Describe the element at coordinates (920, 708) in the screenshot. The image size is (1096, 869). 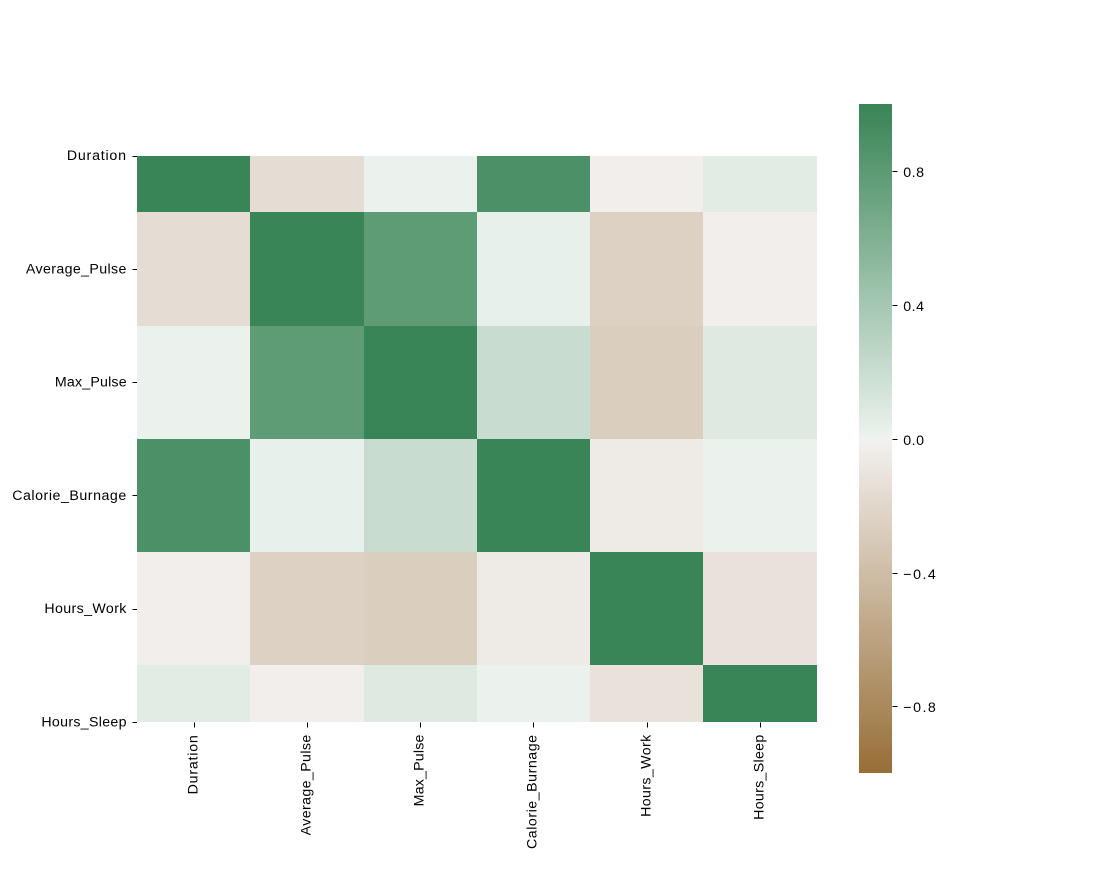
I see `svg-text: −0.8` at that location.